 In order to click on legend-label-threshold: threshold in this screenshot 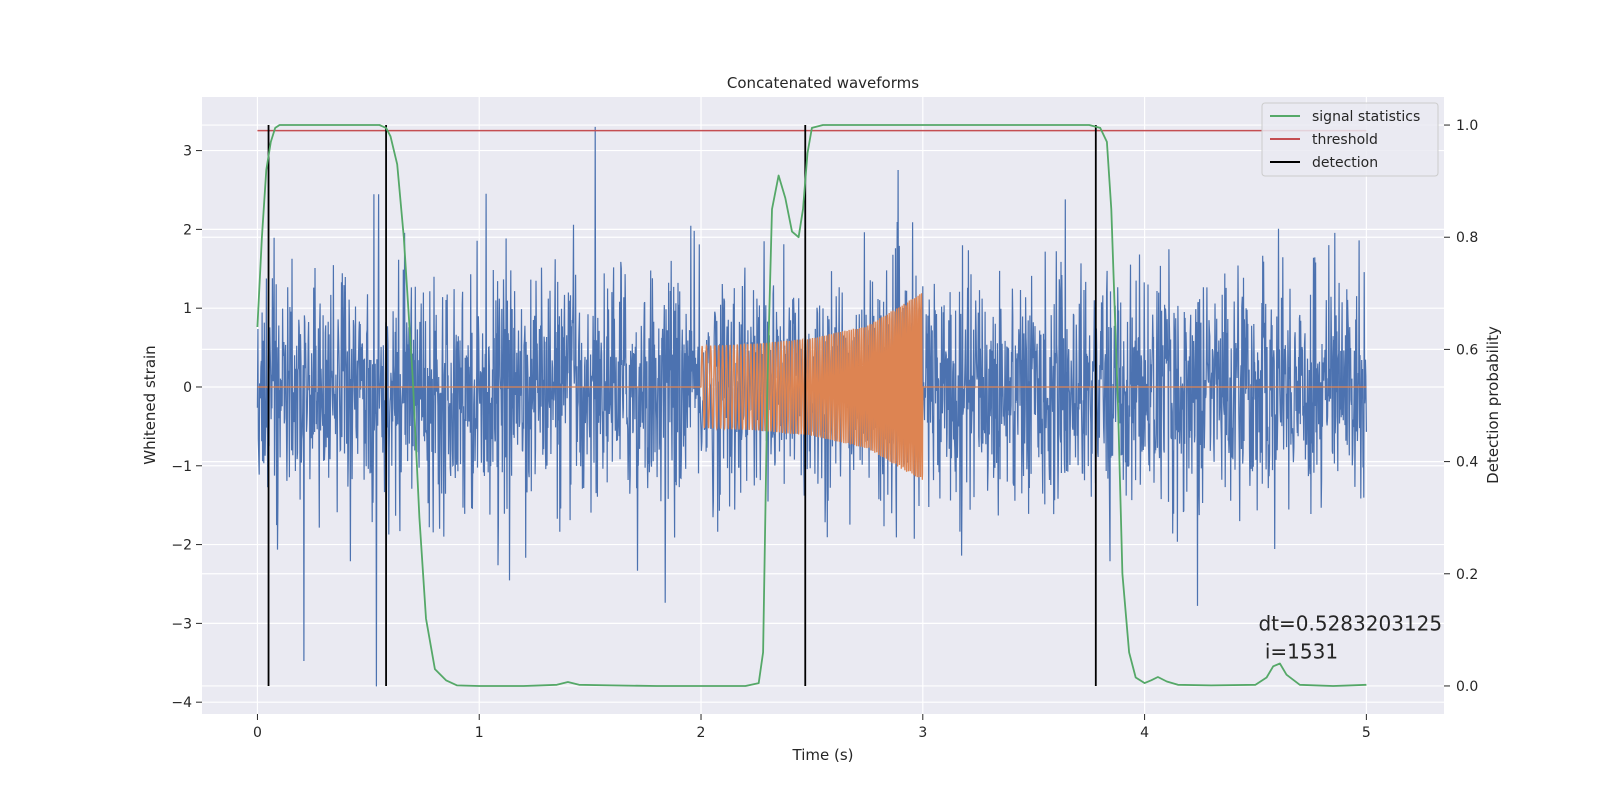, I will do `click(1345, 140)`.